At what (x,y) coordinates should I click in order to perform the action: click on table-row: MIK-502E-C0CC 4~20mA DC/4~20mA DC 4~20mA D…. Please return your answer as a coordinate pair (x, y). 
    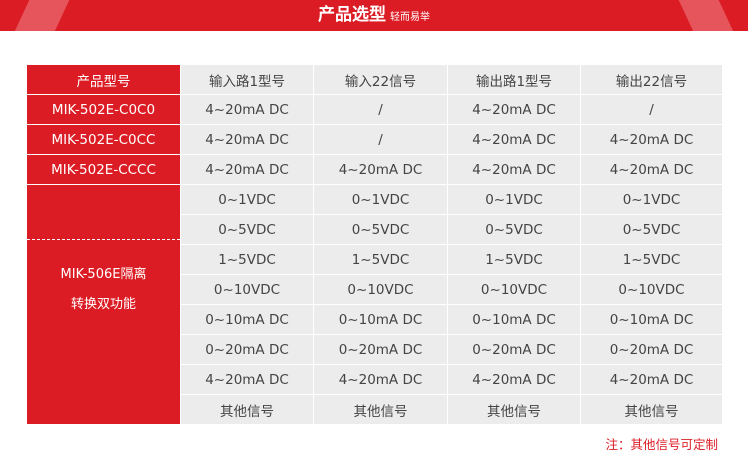
    Looking at the image, I should click on (374, 139).